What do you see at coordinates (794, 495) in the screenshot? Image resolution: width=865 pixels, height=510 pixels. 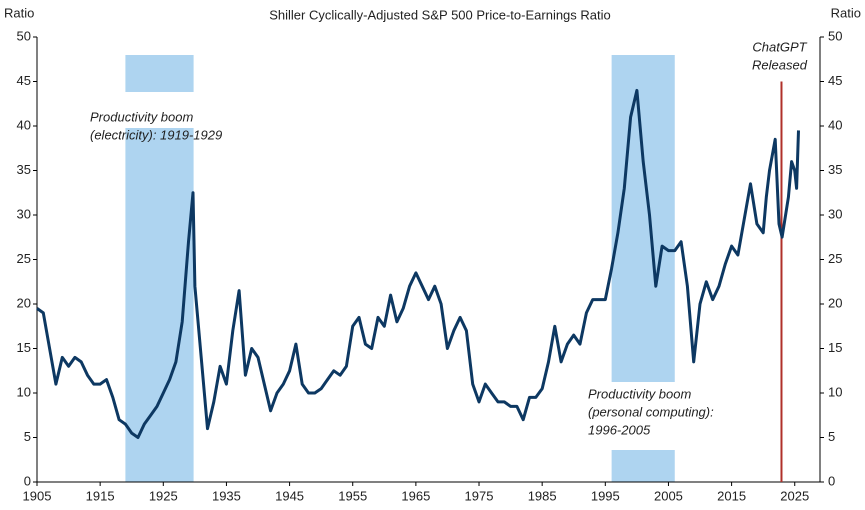 I see `x-tick-label: 2025` at bounding box center [794, 495].